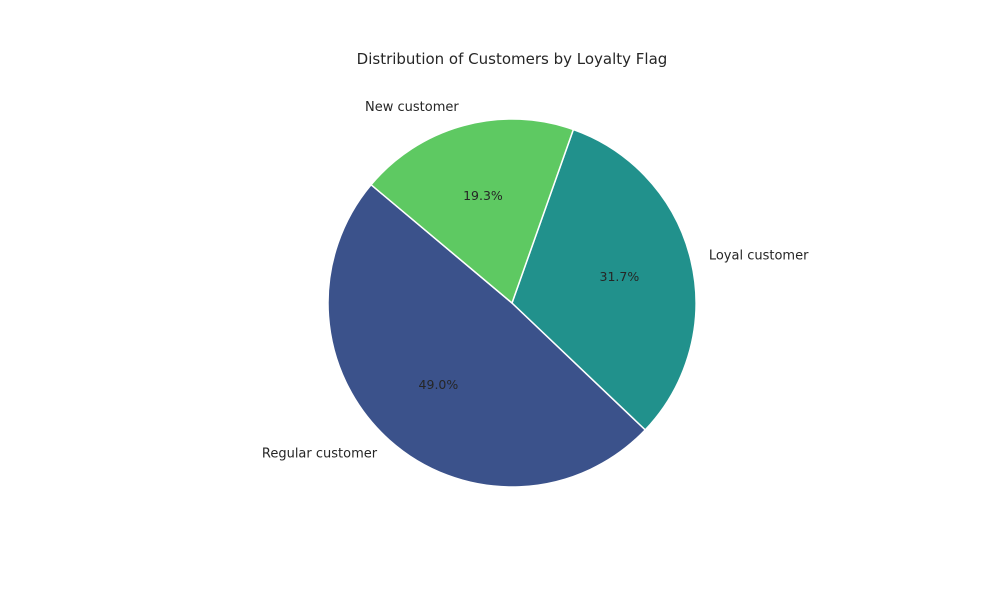 The width and height of the screenshot is (1000, 600). Describe the element at coordinates (620, 276) in the screenshot. I see `slice-percent-loyal-customer: 31.7%` at that location.